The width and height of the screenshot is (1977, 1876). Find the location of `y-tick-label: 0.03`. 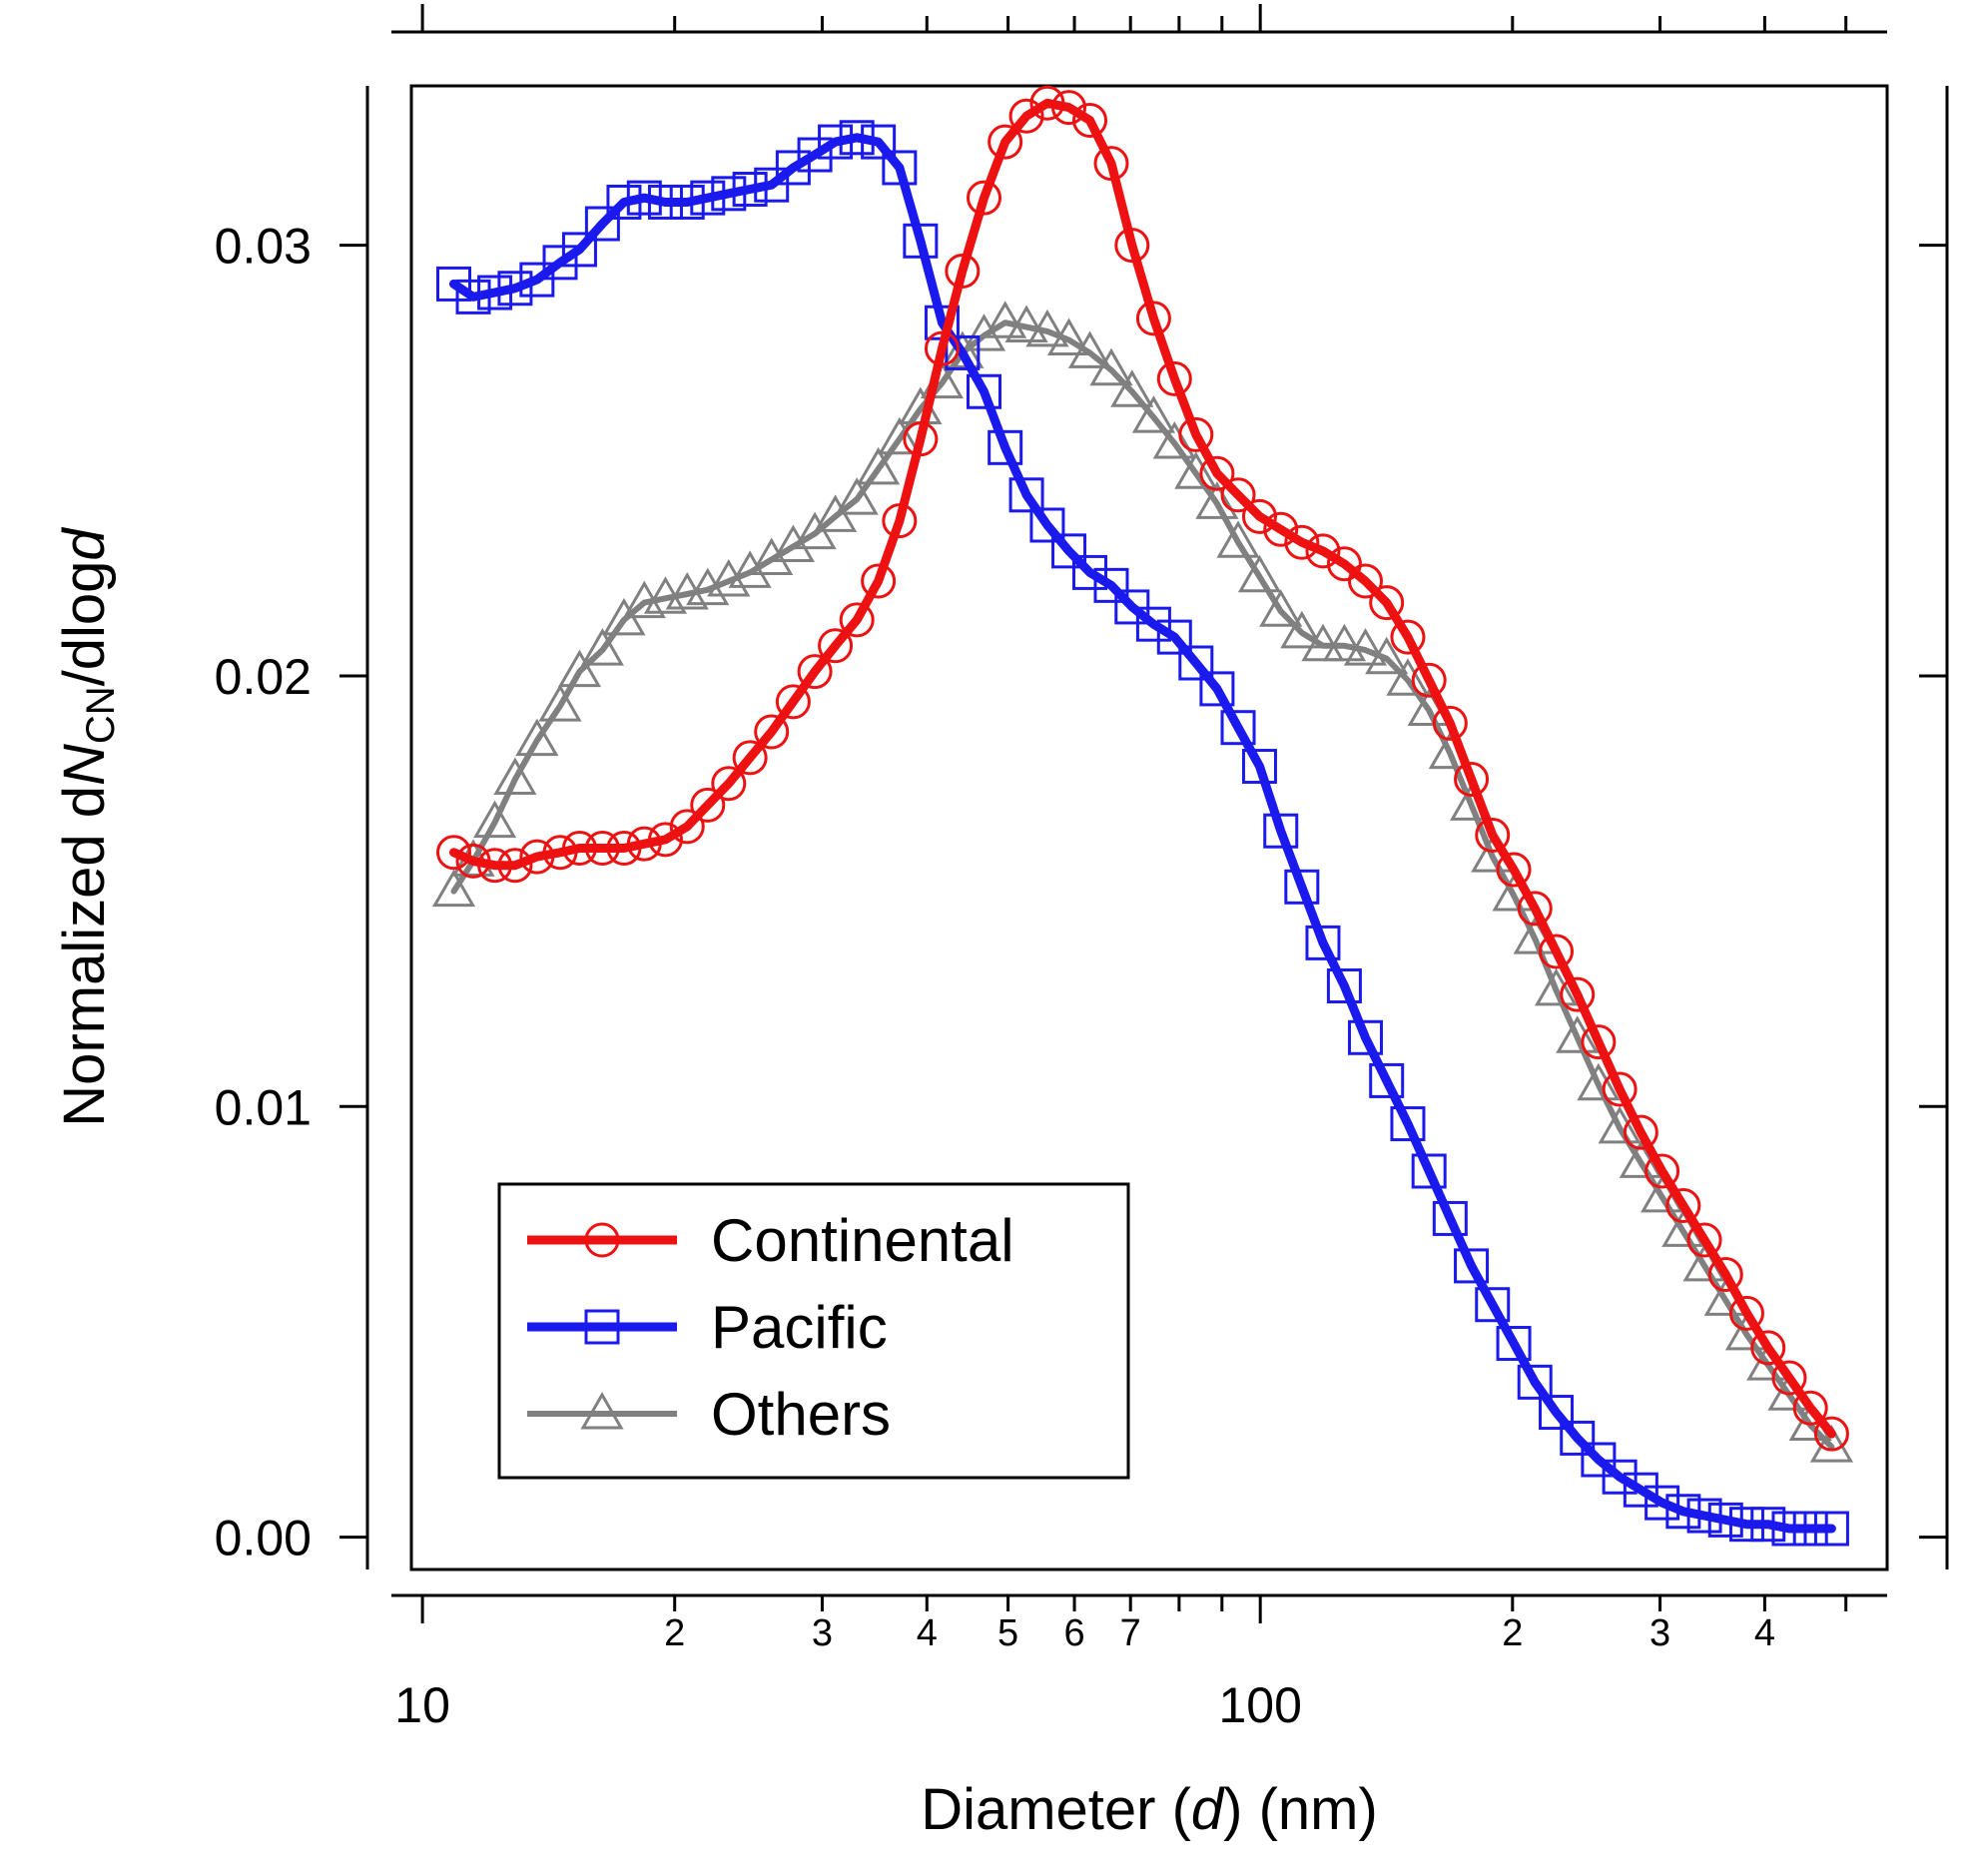

y-tick-label: 0.03 is located at coordinates (263, 247).